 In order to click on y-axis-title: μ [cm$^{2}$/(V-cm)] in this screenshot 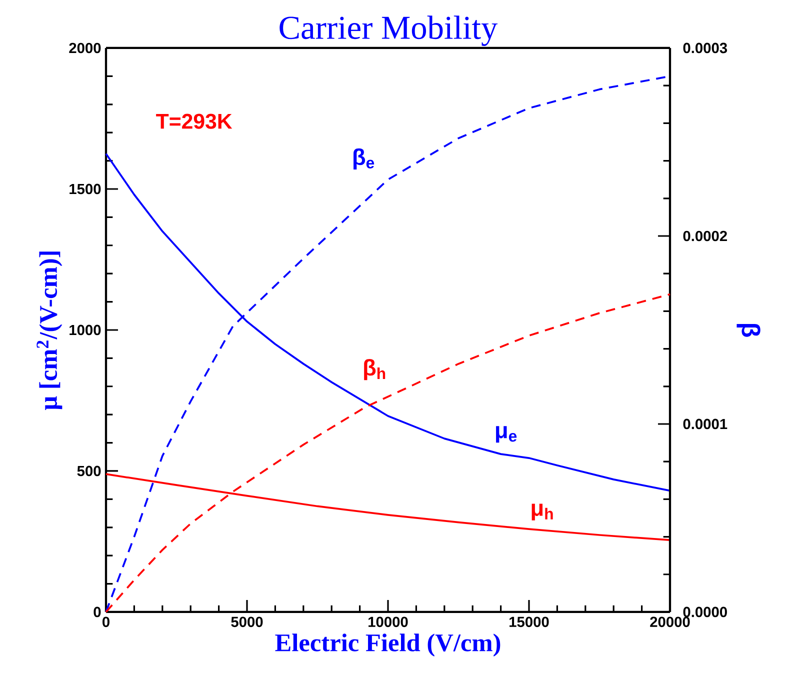, I will do `click(49, 331)`.